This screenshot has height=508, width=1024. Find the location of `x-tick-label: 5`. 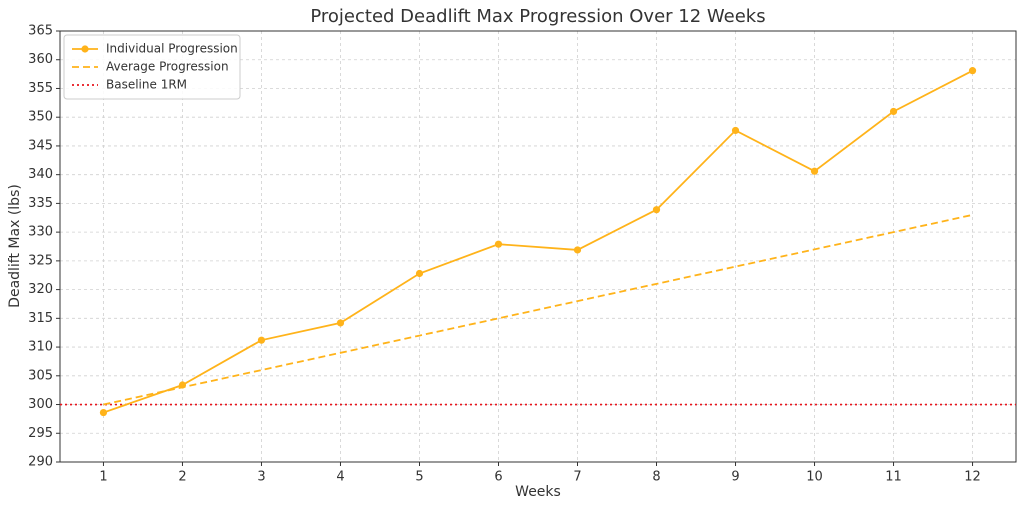

x-tick-label: 5 is located at coordinates (419, 477).